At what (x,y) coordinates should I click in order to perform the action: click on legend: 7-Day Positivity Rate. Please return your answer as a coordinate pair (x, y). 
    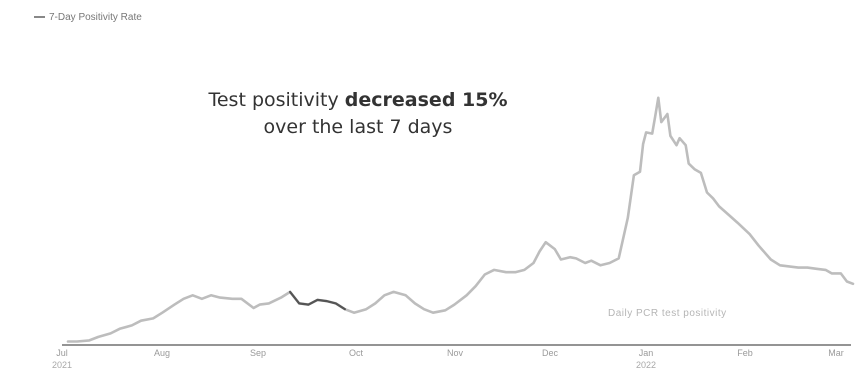
    Looking at the image, I should click on (88, 17).